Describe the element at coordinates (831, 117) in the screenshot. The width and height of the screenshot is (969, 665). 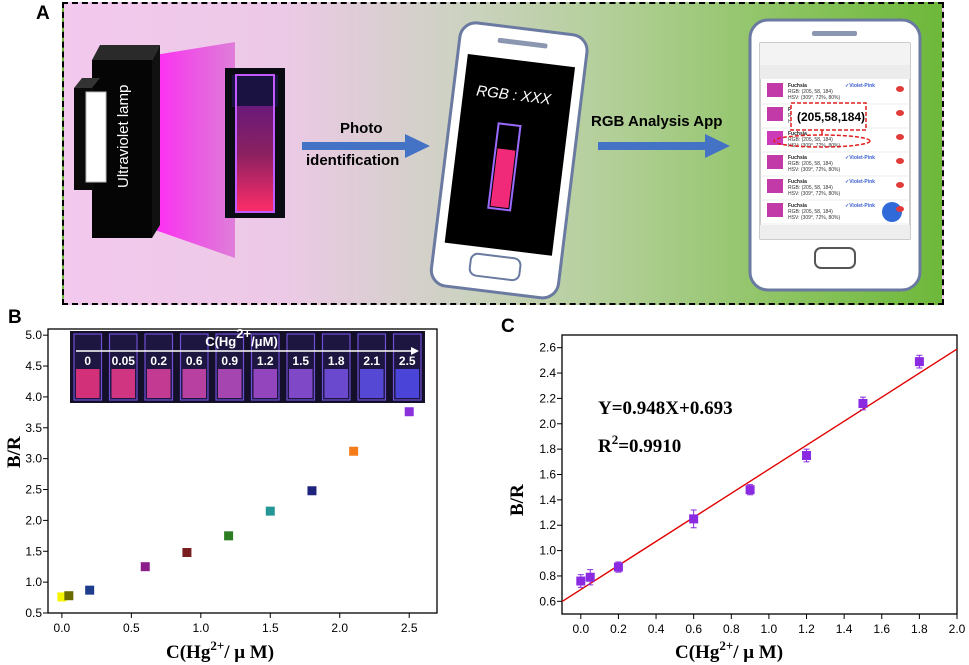
I see `callout-rgb-value: (205,58,184)` at that location.